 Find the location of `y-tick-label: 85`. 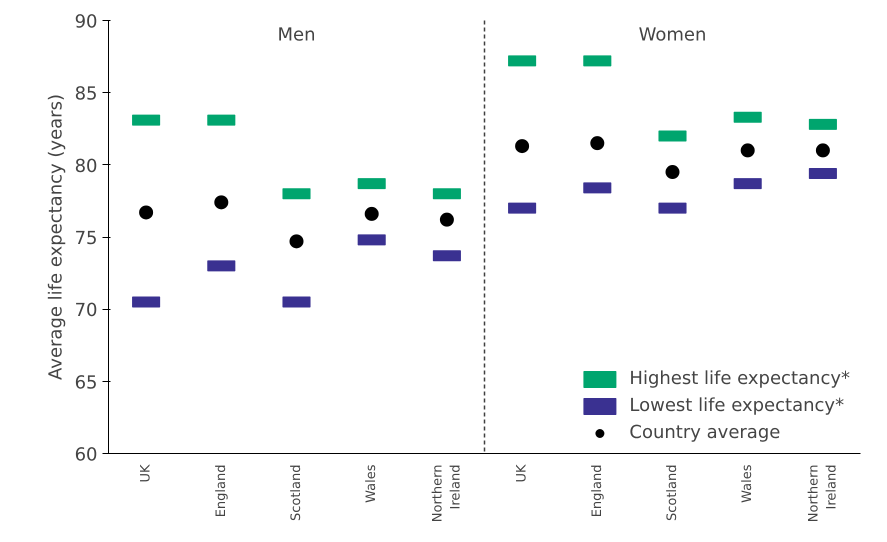

y-tick-label: 85 is located at coordinates (86, 94).